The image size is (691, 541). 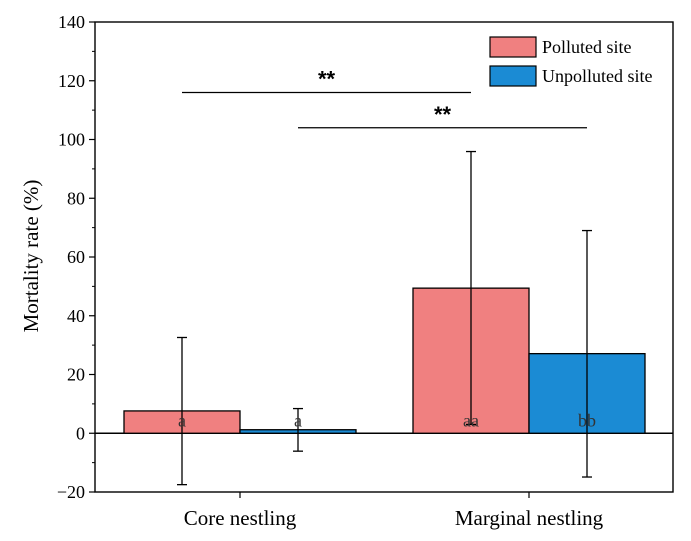 I want to click on bar-letter-label: bb, so click(x=587, y=420).